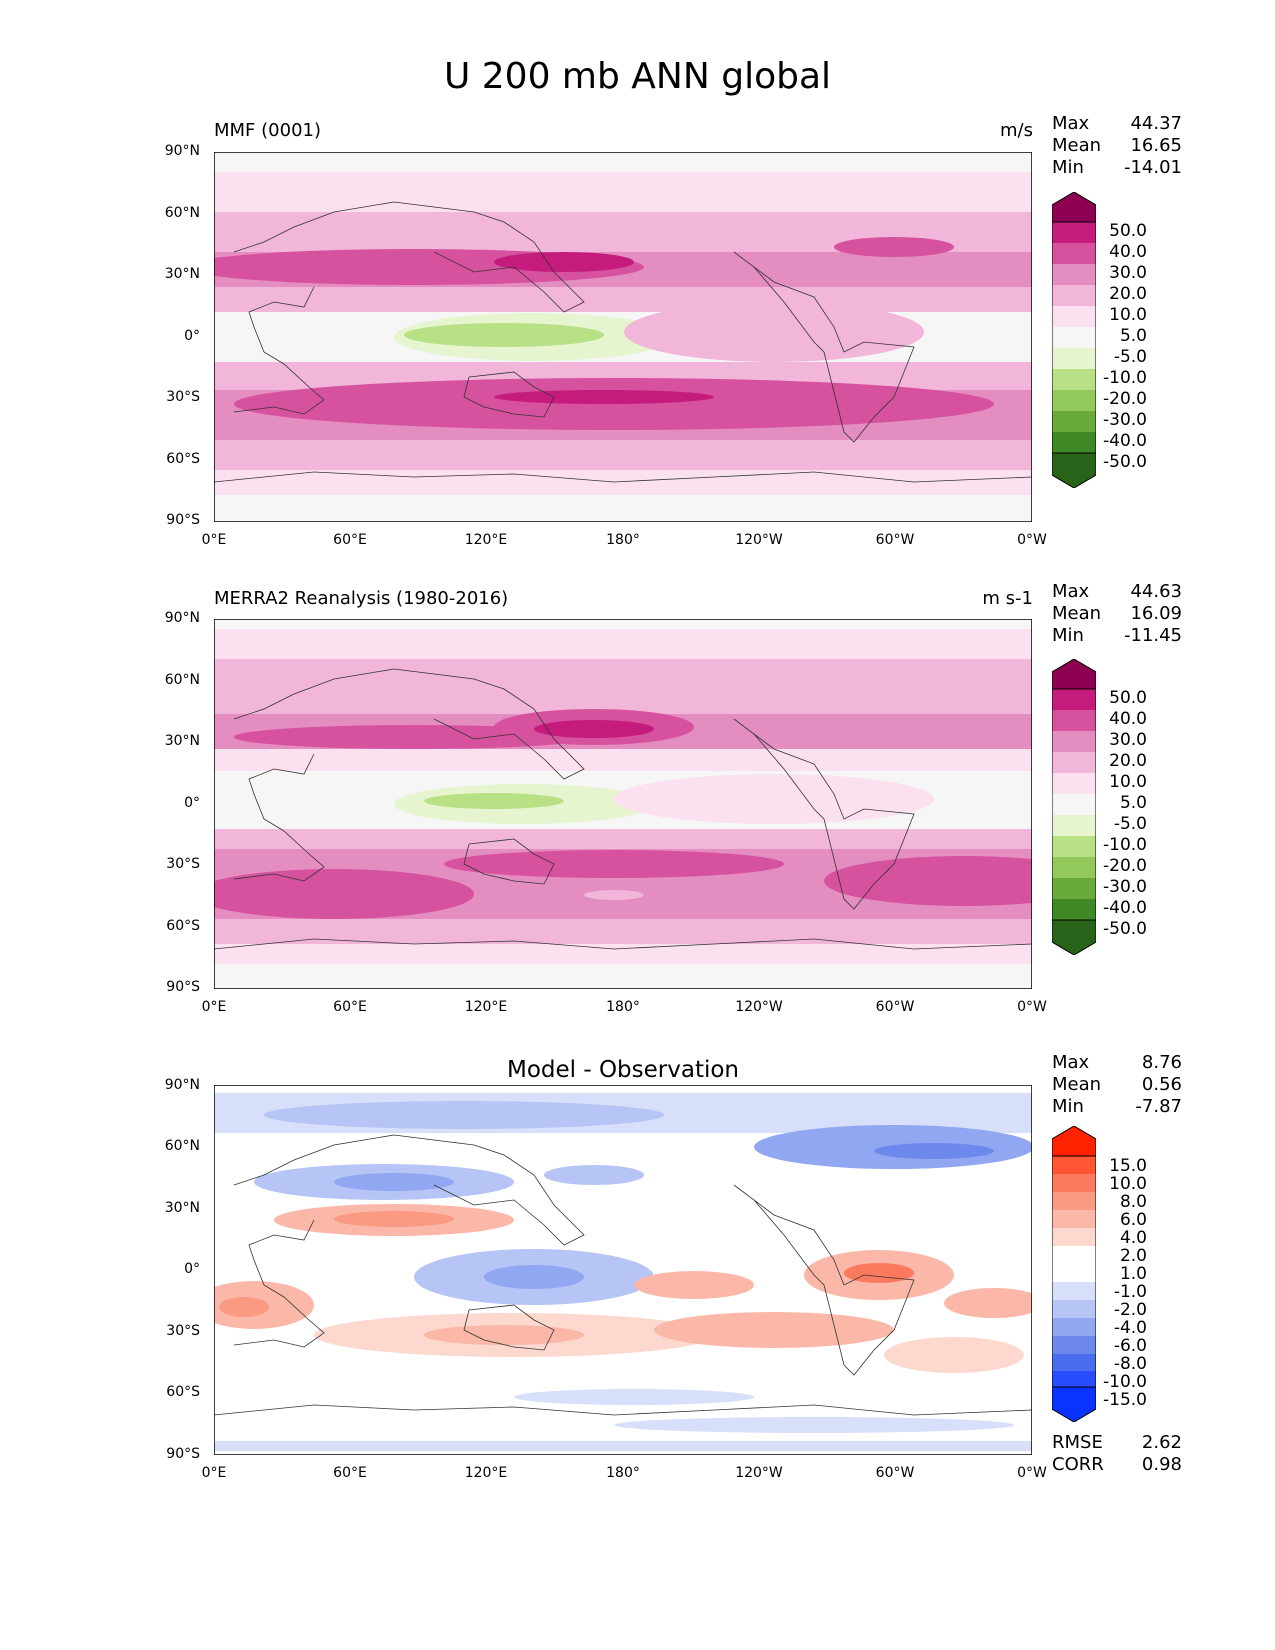 This screenshot has height=1650, width=1275. I want to click on colorbar-label: -4.0, so click(1130, 1328).